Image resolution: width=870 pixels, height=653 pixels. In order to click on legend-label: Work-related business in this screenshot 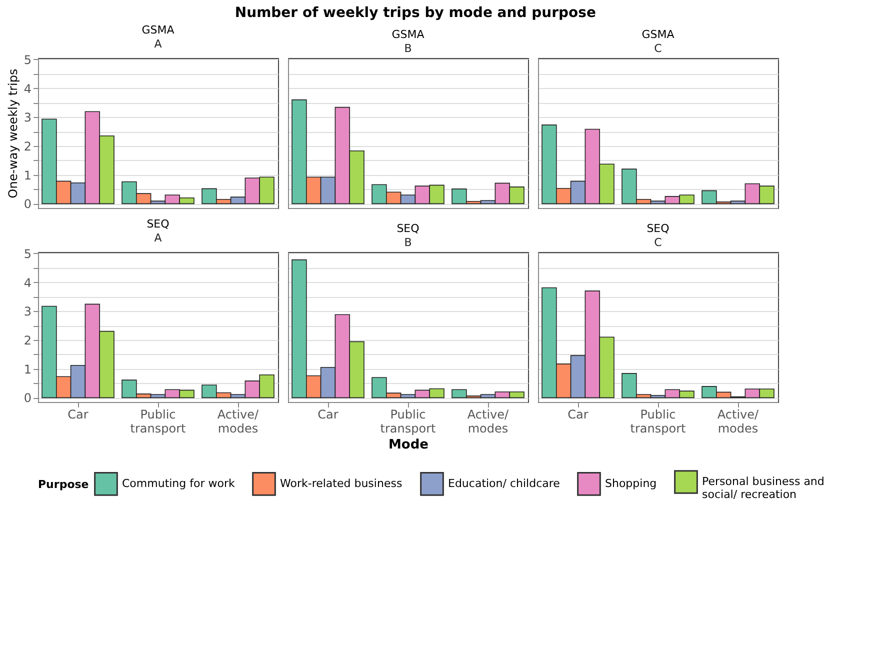, I will do `click(341, 483)`.